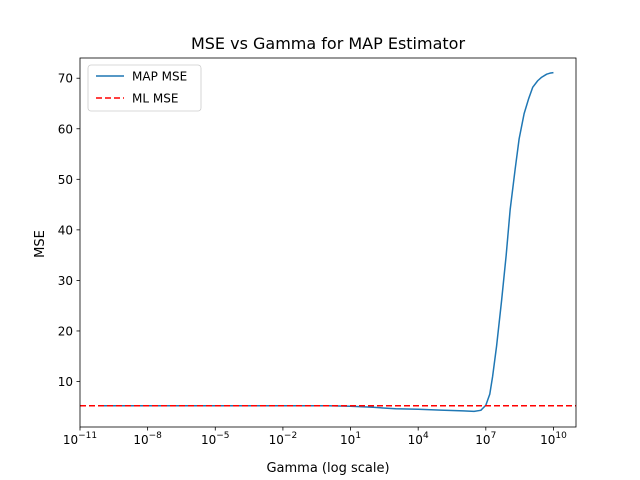  What do you see at coordinates (144, 88) in the screenshot?
I see `legend: MAP MSE ML MSE` at bounding box center [144, 88].